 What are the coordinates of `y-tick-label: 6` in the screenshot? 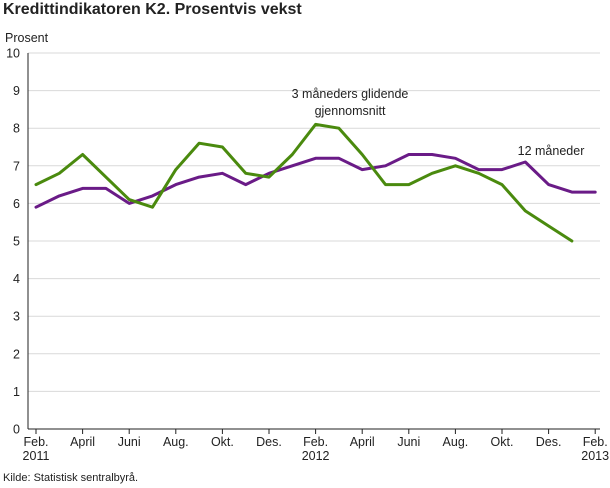 It's located at (16, 204).